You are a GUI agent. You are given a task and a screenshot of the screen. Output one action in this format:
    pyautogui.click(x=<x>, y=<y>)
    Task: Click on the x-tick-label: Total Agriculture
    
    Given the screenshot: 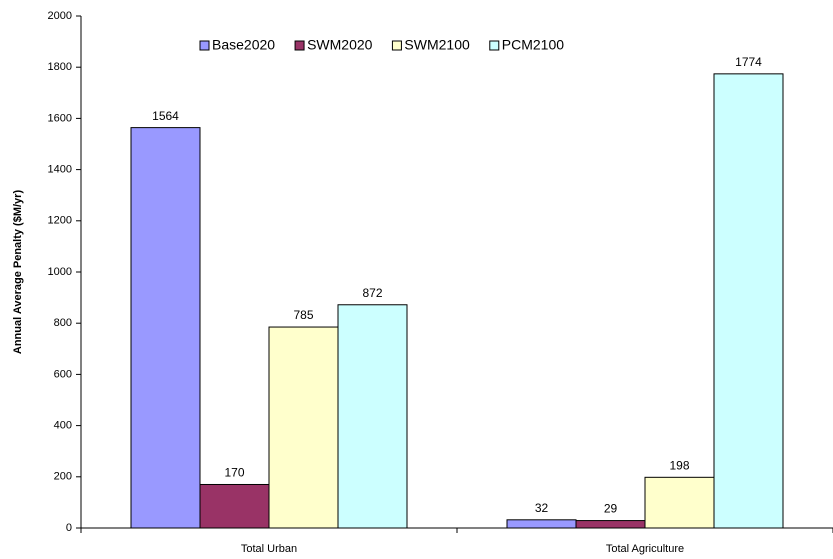 What is the action you would take?
    pyautogui.click(x=645, y=549)
    